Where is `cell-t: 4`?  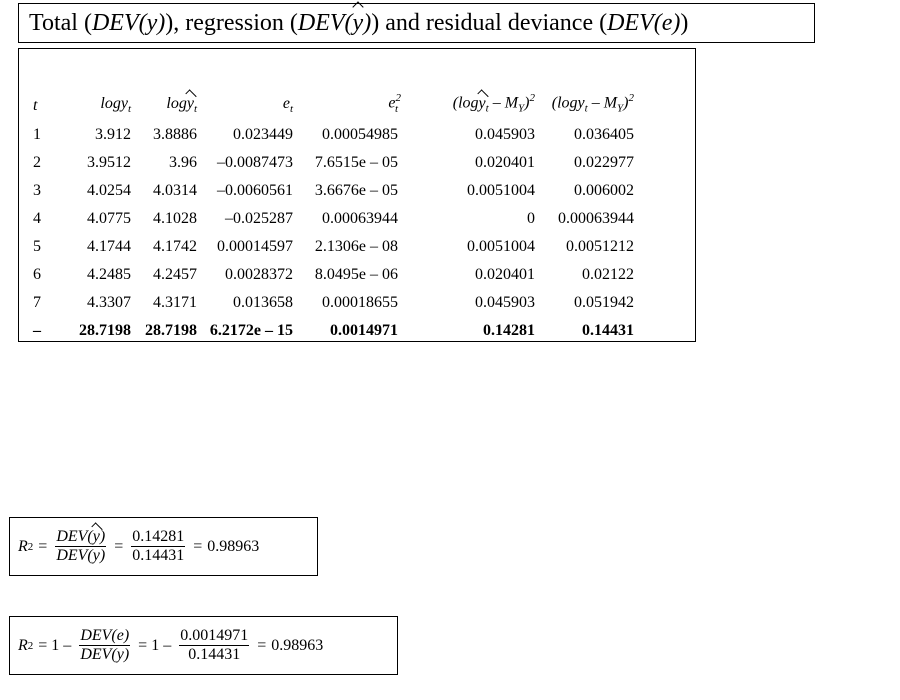
cell-t: 4 is located at coordinates (37, 218).